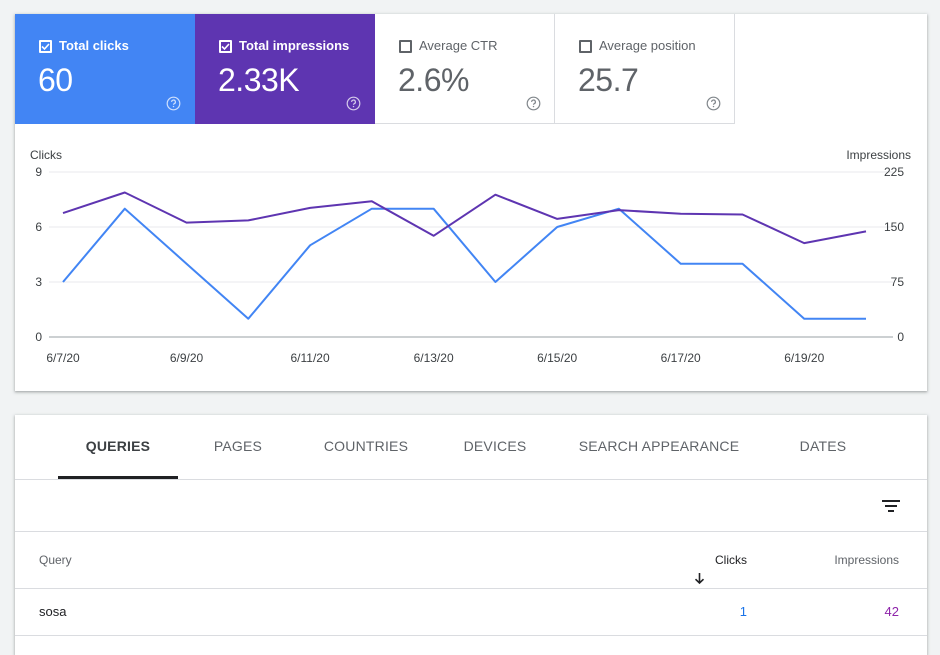 This screenshot has width=940, height=655. I want to click on table-row: sosa 1 42, so click(471, 612).